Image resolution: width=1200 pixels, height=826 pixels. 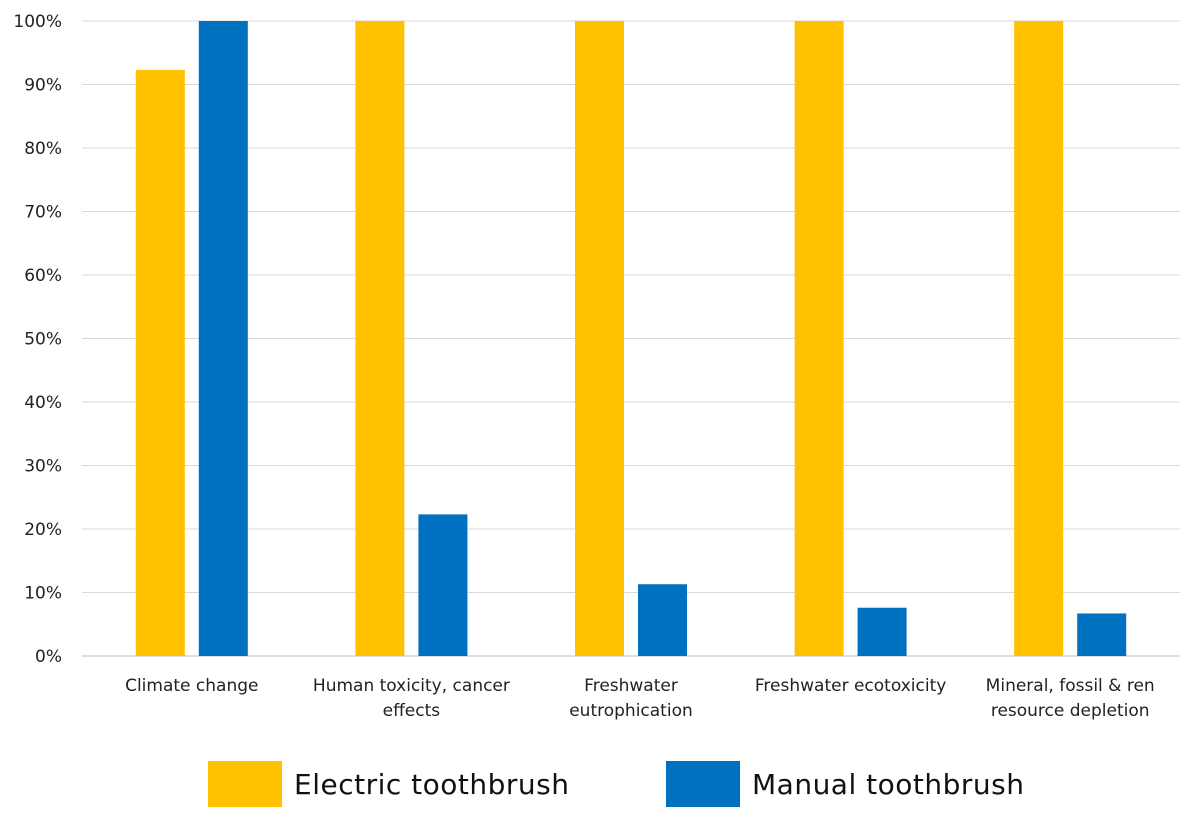 What do you see at coordinates (412, 711) in the screenshot?
I see `x-category-label: effects` at bounding box center [412, 711].